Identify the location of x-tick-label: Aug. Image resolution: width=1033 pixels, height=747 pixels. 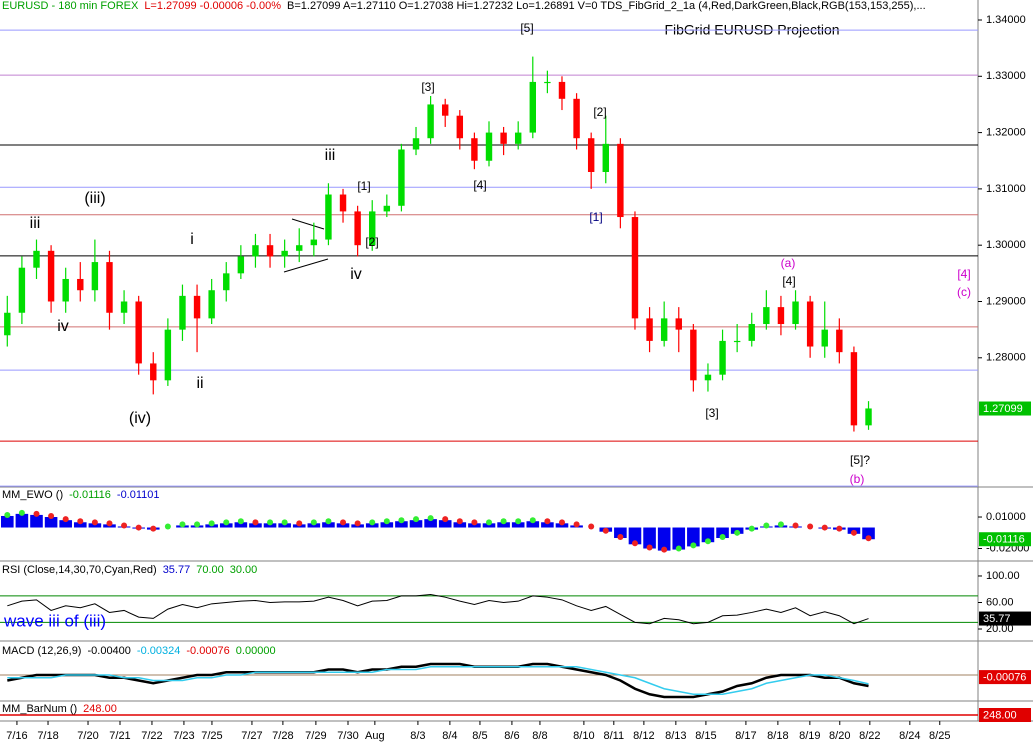
(375, 736).